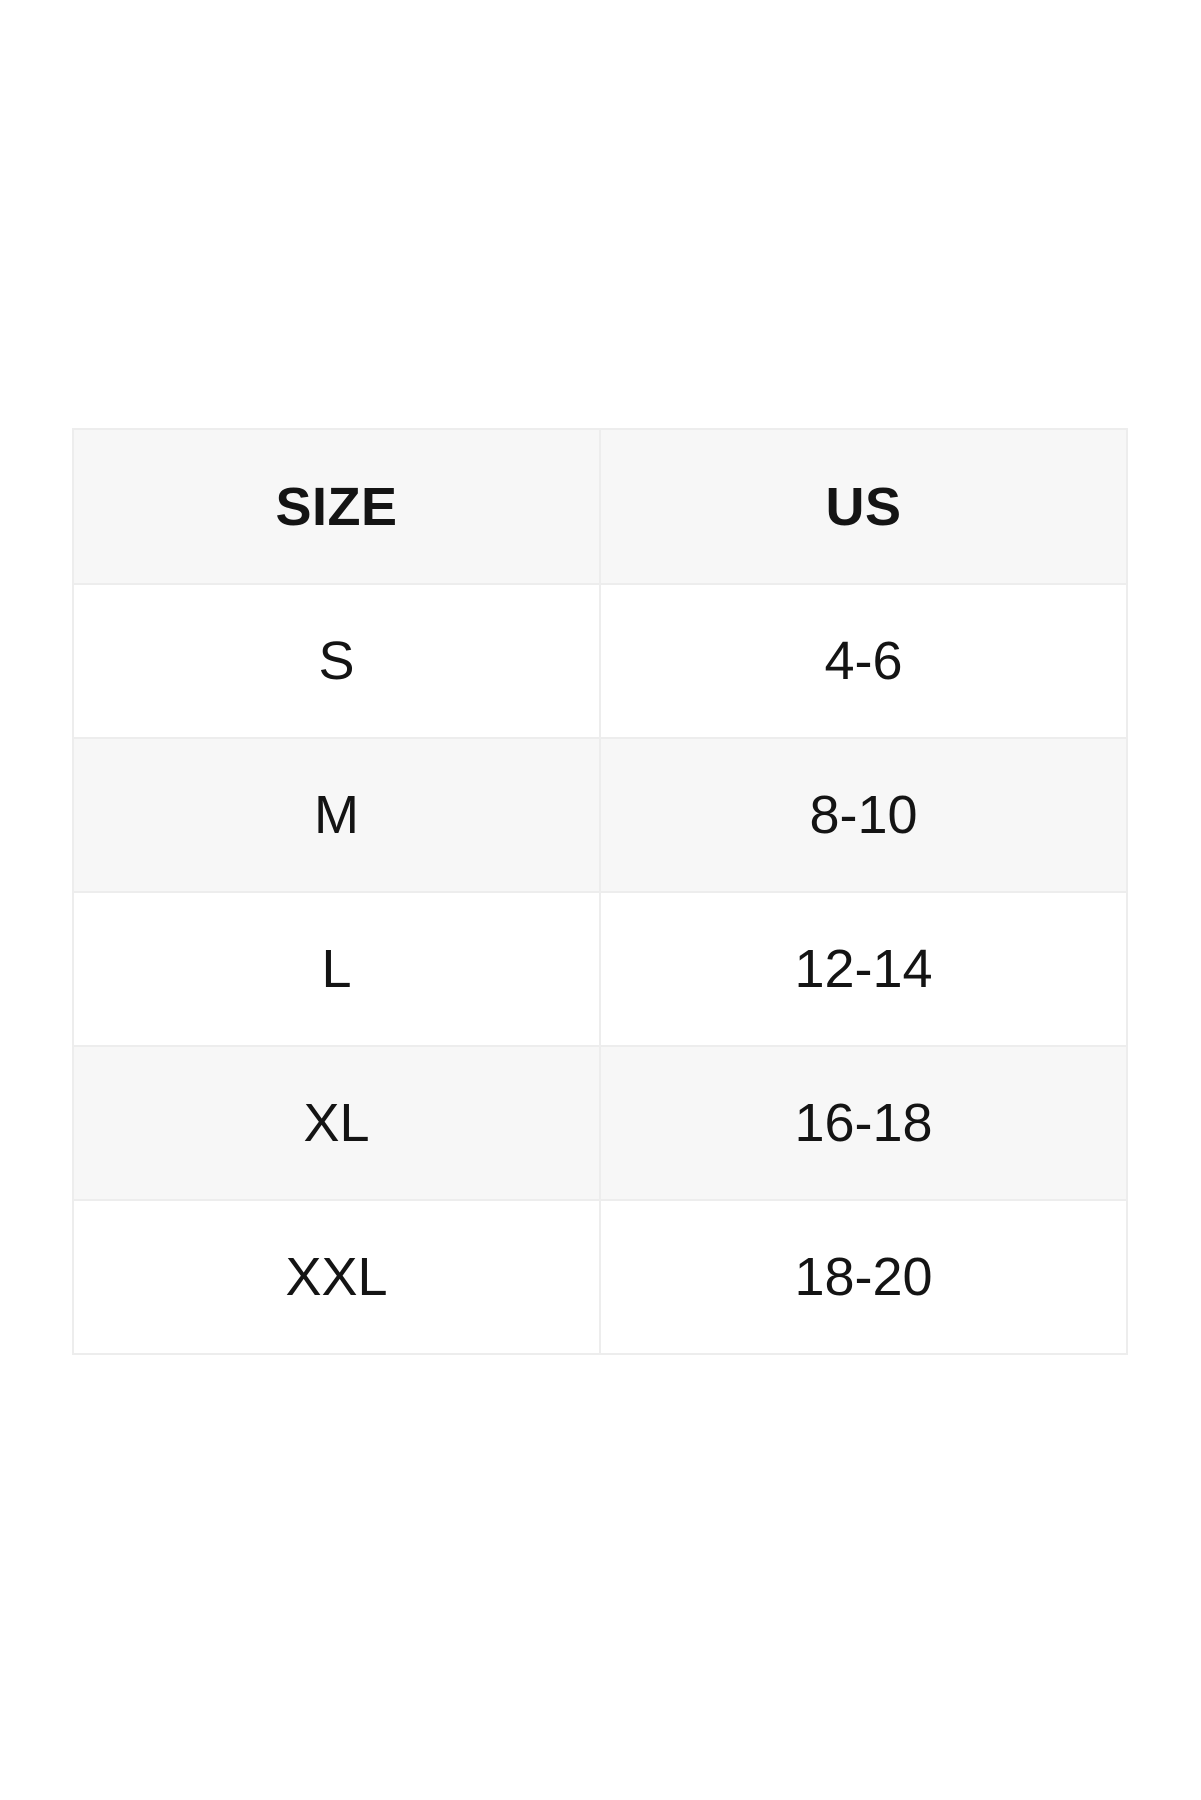 The height and width of the screenshot is (1800, 1201). What do you see at coordinates (863, 661) in the screenshot?
I see `us-value-cell: 4-6` at bounding box center [863, 661].